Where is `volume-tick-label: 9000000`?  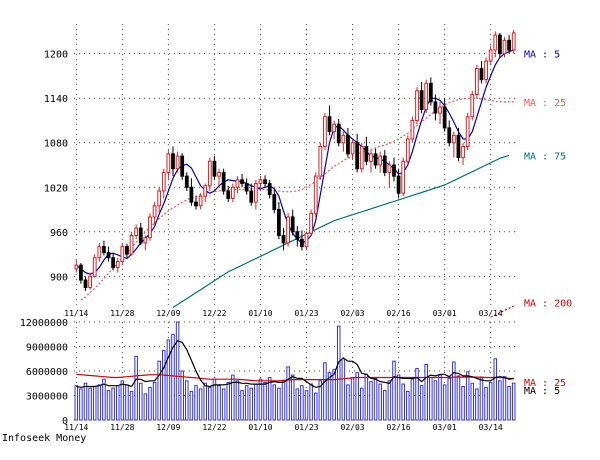
volume-tick-label: 9000000 is located at coordinates (47, 348).